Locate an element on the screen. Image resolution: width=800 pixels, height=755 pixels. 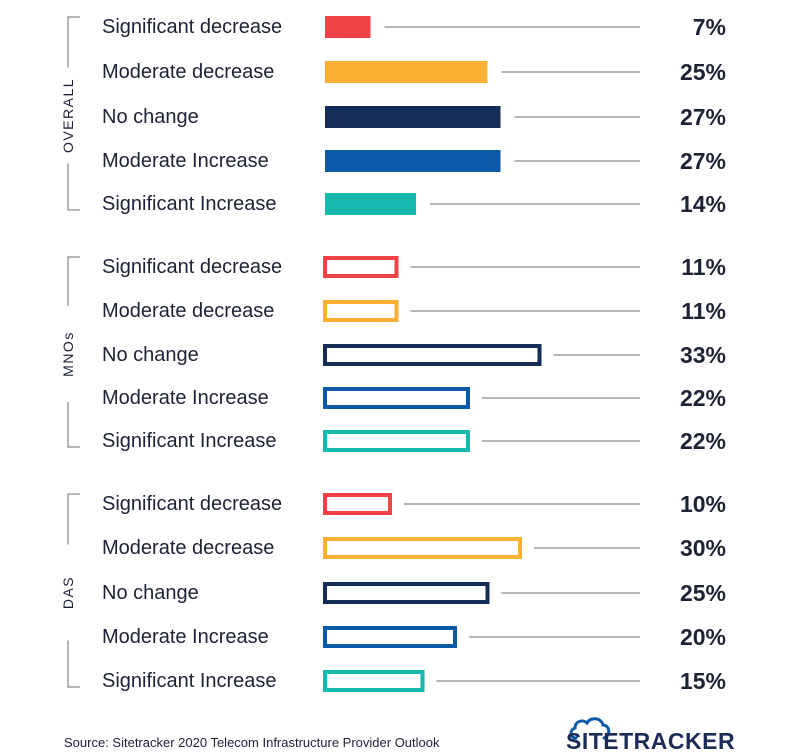
data-label: 33% is located at coordinates (703, 355).